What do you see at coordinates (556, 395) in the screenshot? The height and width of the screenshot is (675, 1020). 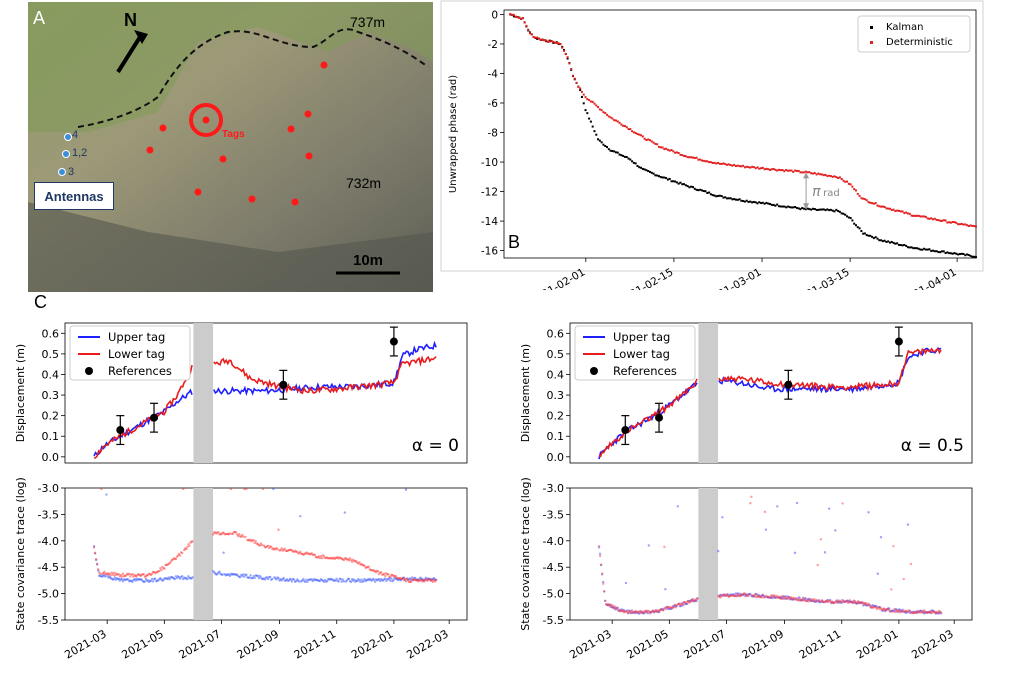 I see `y-tick-label: 0.3` at bounding box center [556, 395].